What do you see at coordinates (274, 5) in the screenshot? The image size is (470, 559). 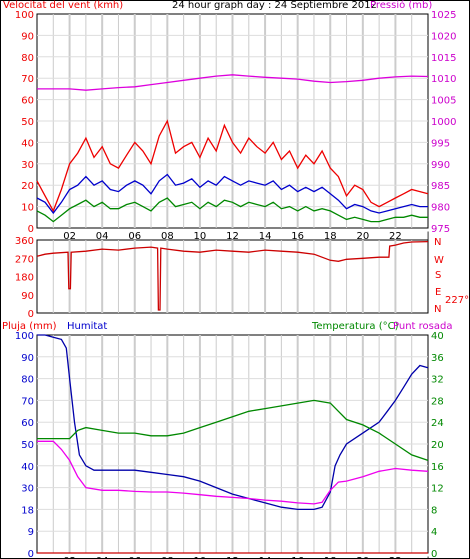 I see `chart-title: 24 hour graph day : 24 Septiembre 2012` at bounding box center [274, 5].